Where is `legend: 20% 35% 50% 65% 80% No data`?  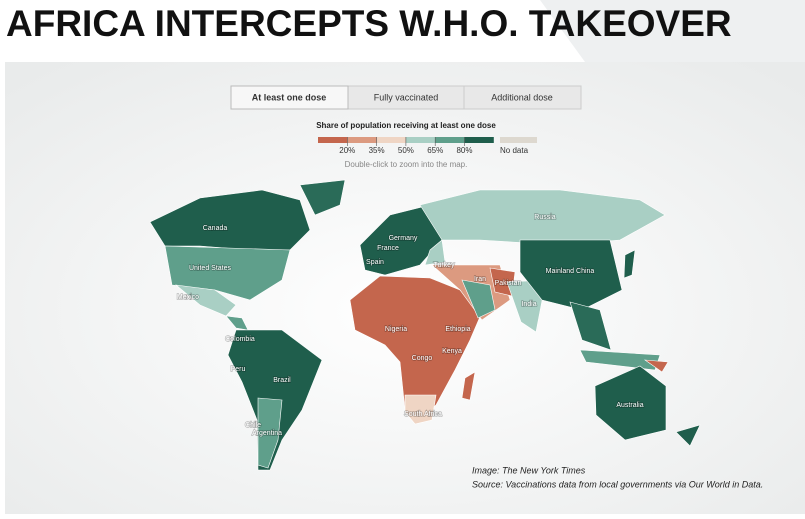 legend: 20% 35% 50% 65% 80% No data is located at coordinates (427, 146).